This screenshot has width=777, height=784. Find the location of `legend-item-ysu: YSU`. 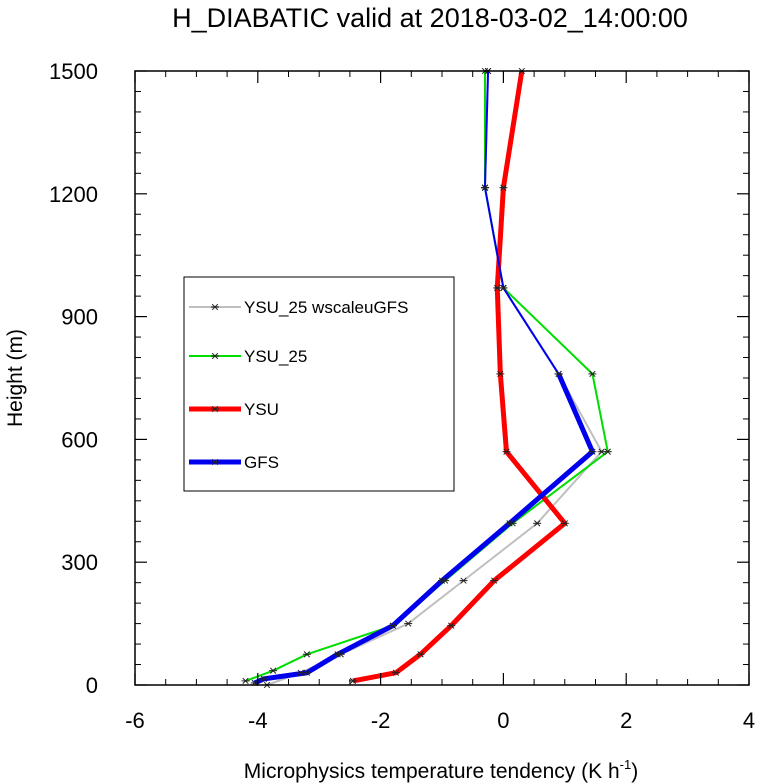

legend-item-ysu: YSU is located at coordinates (234, 409).